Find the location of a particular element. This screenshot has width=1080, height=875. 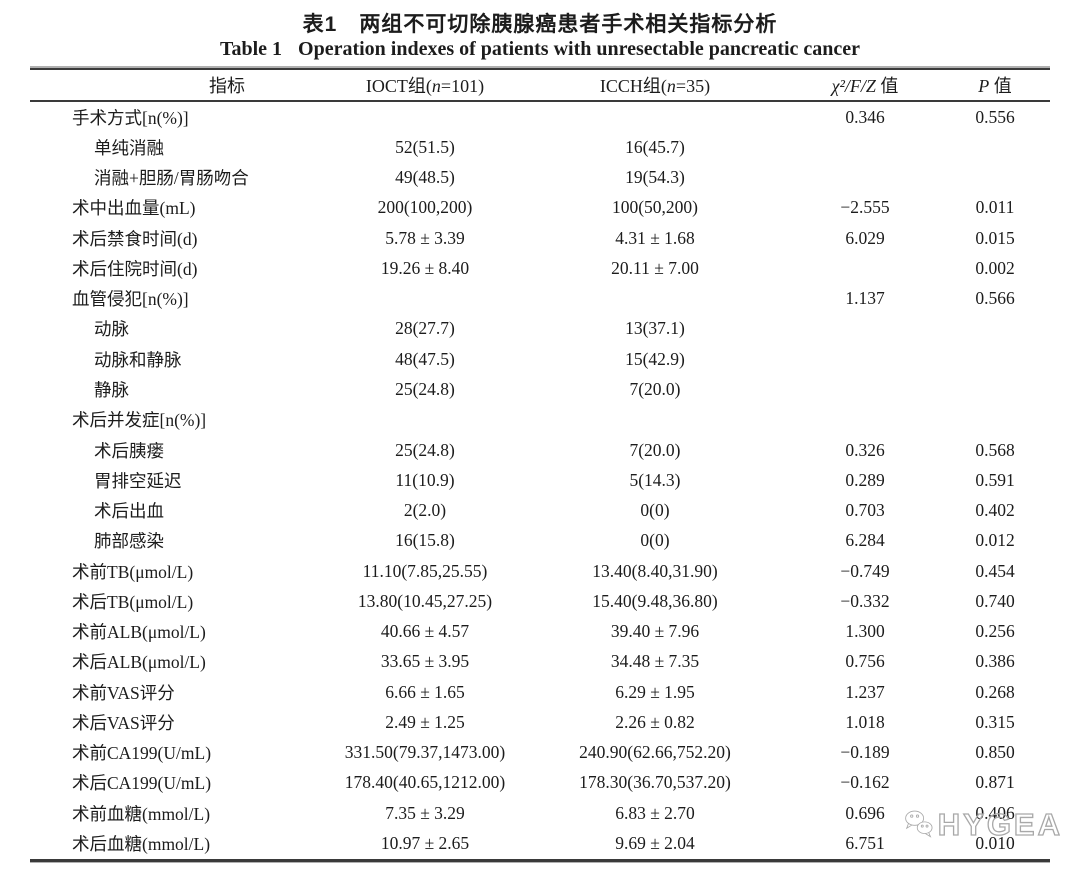

table-row: 术后住院时间(d) 19.26 ± 8.40 20.11 ± 7.00 0.002 is located at coordinates (540, 268).